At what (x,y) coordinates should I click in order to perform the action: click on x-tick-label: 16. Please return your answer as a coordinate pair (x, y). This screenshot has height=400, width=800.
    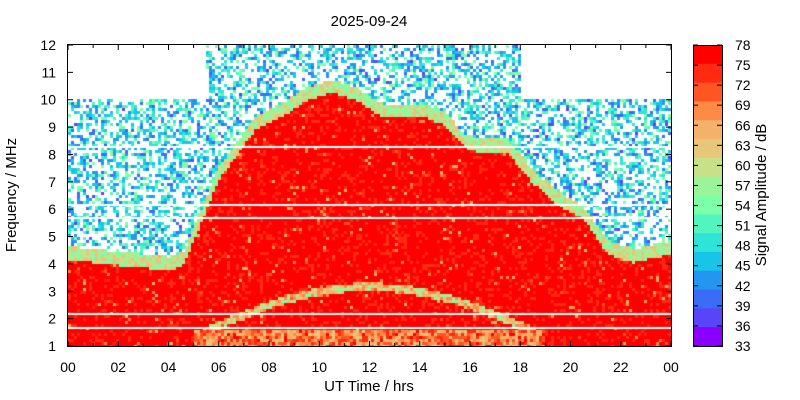
    Looking at the image, I should click on (470, 367).